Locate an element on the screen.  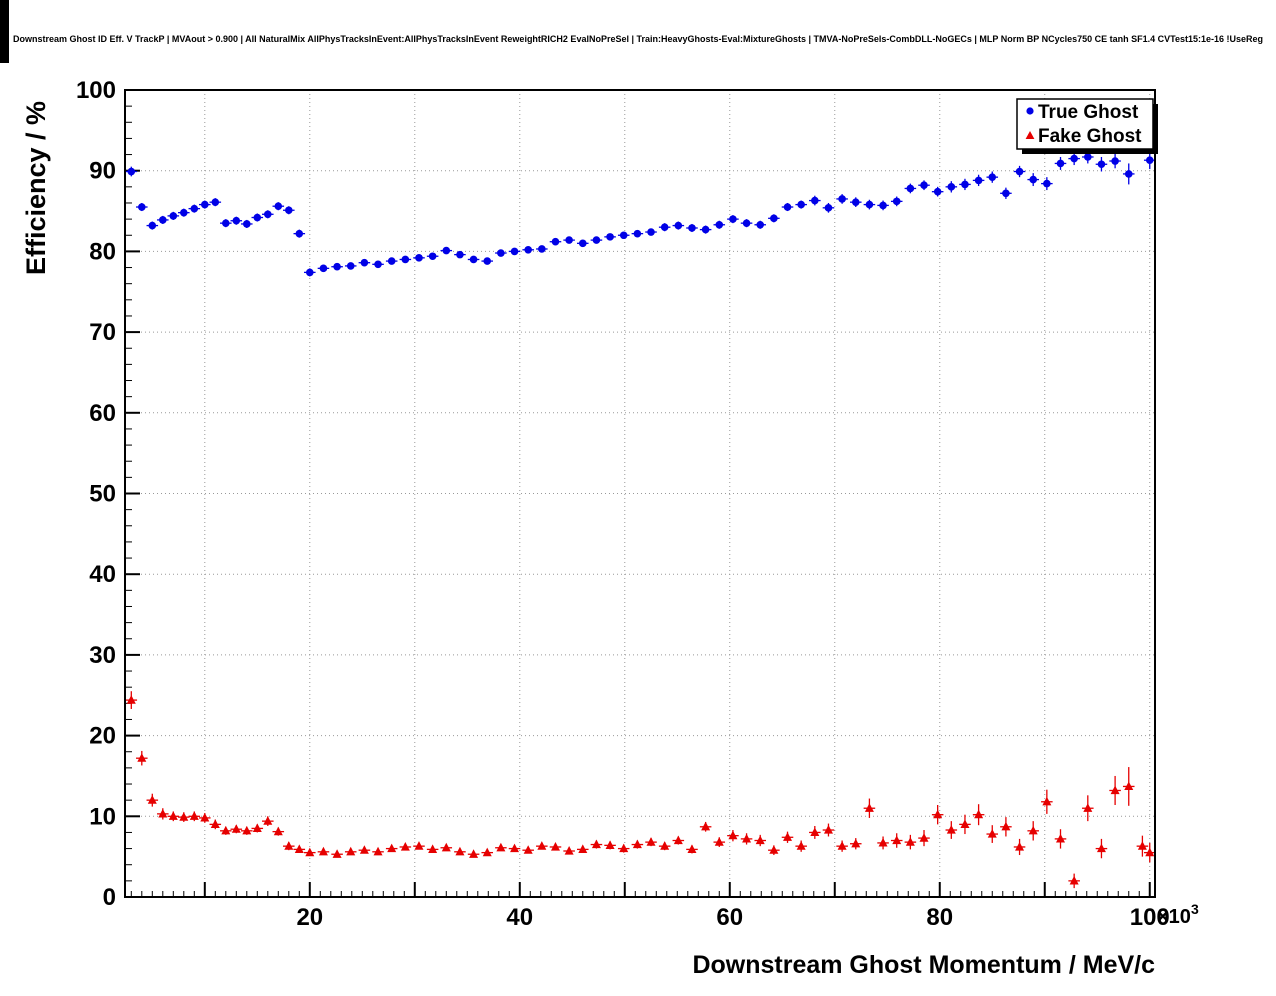
legend-entry-fake-ghost: Fake Ghost is located at coordinates (1090, 136).